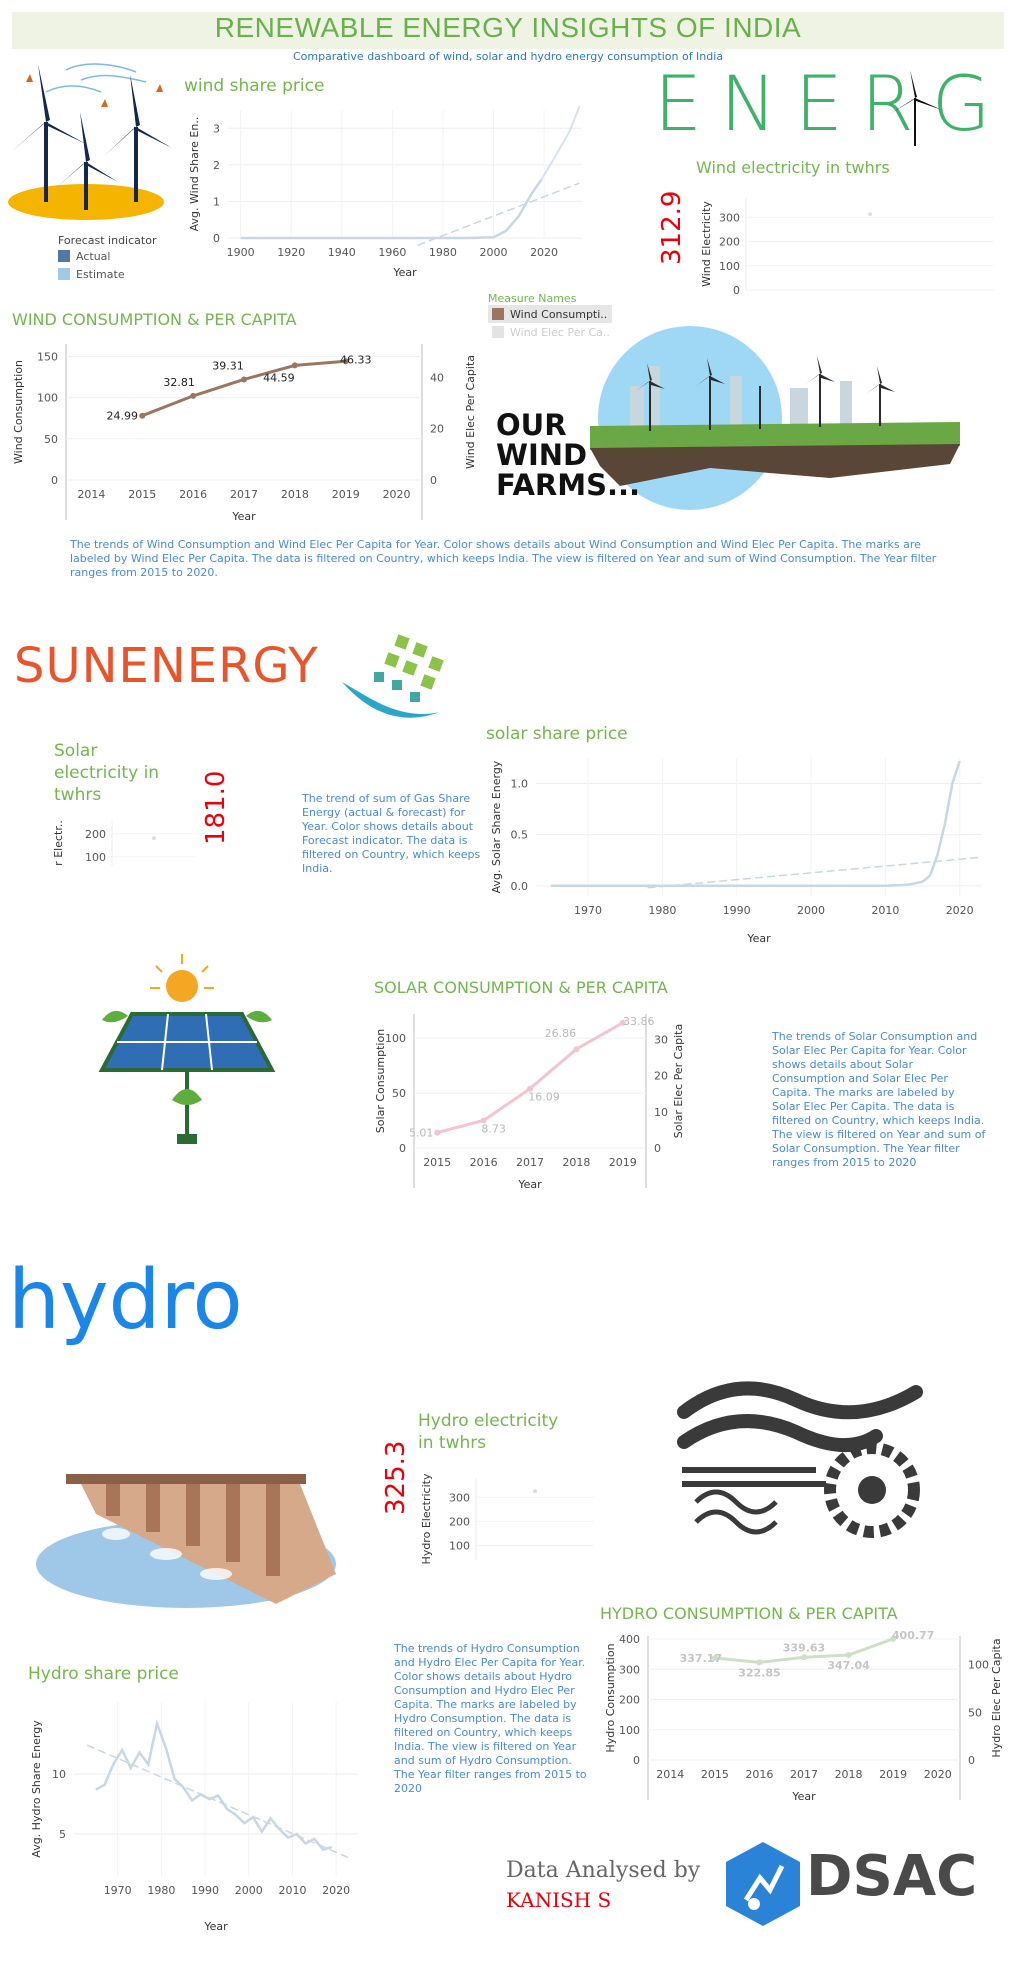 The width and height of the screenshot is (1016, 1964). What do you see at coordinates (380, 1081) in the screenshot?
I see `y-axis-title: Solar Consumption` at bounding box center [380, 1081].